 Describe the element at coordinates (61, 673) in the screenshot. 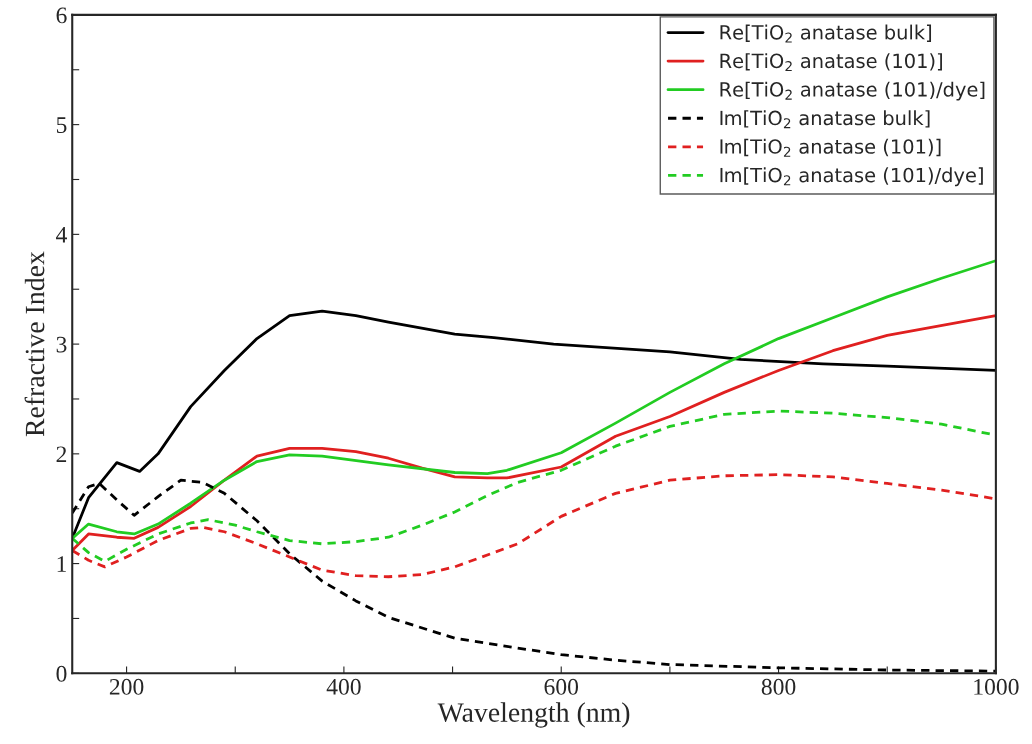

I see `y-tick-label: 0` at that location.